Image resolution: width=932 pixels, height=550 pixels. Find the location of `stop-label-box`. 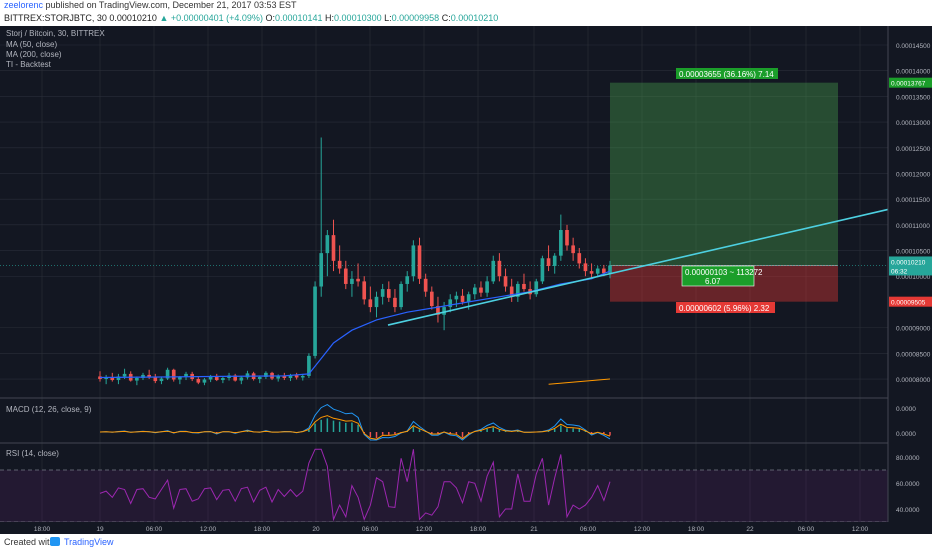

stop-label-box is located at coordinates (725, 307).